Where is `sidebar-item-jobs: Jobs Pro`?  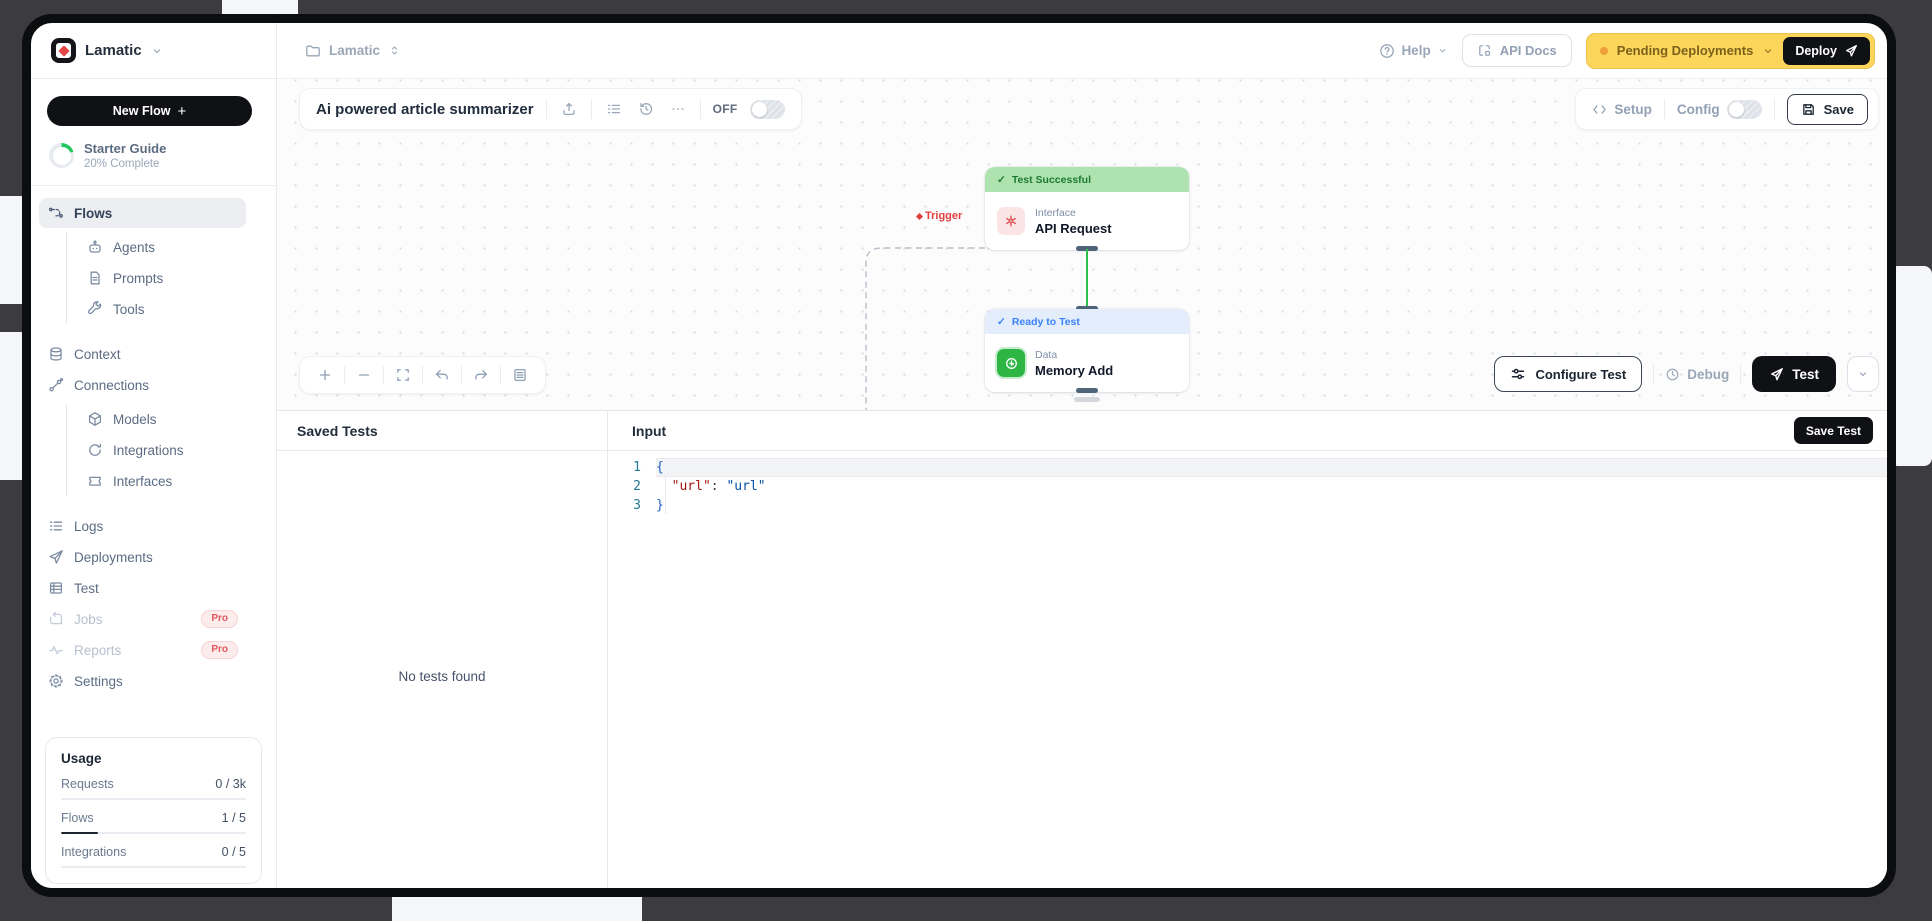 sidebar-item-jobs: Jobs Pro is located at coordinates (142, 619).